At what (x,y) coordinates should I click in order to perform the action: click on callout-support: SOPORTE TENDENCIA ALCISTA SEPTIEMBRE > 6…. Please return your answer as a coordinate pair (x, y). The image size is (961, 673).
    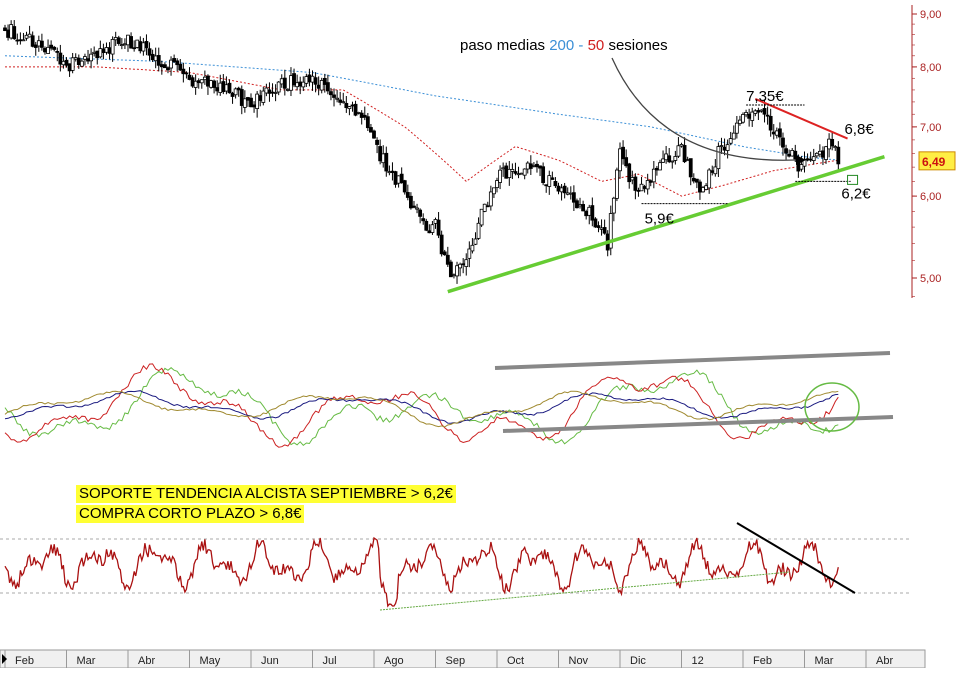
    Looking at the image, I should click on (266, 494).